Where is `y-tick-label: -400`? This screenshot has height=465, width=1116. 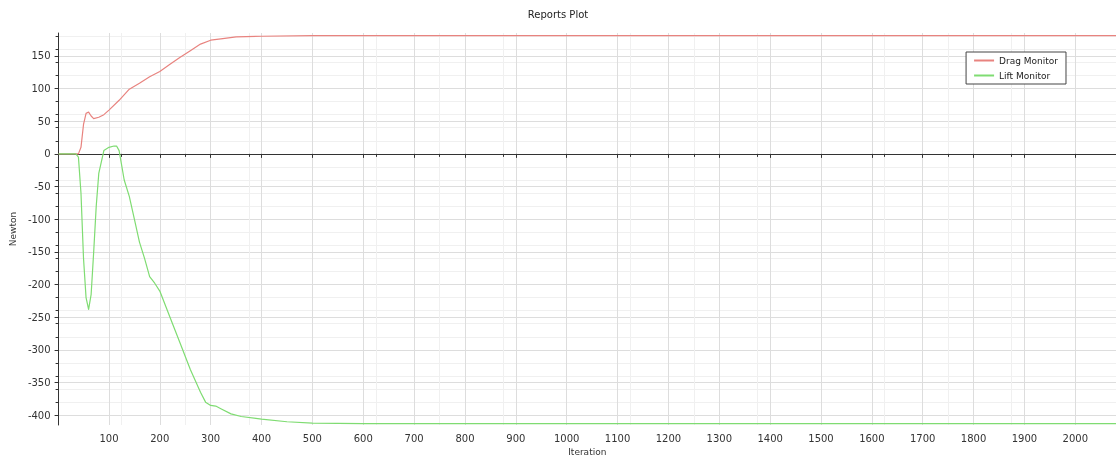 y-tick-label: -400 is located at coordinates (39, 415).